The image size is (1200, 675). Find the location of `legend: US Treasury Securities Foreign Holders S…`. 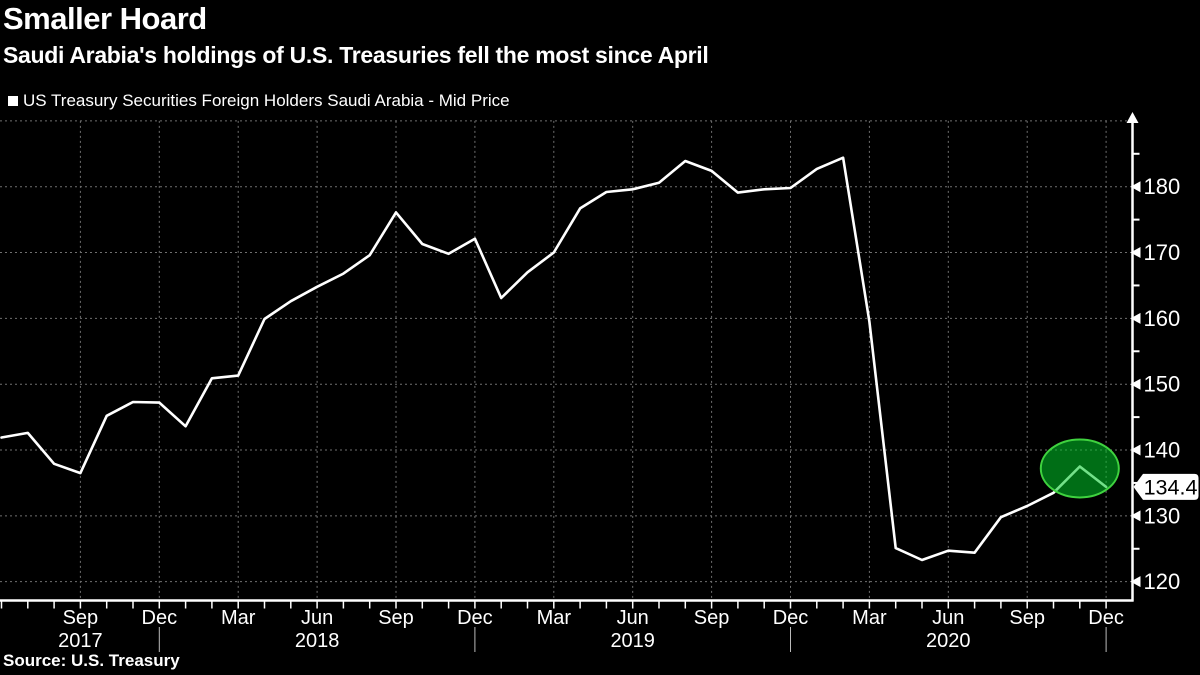

legend: US Treasury Securities Foreign Holders S… is located at coordinates (259, 101).